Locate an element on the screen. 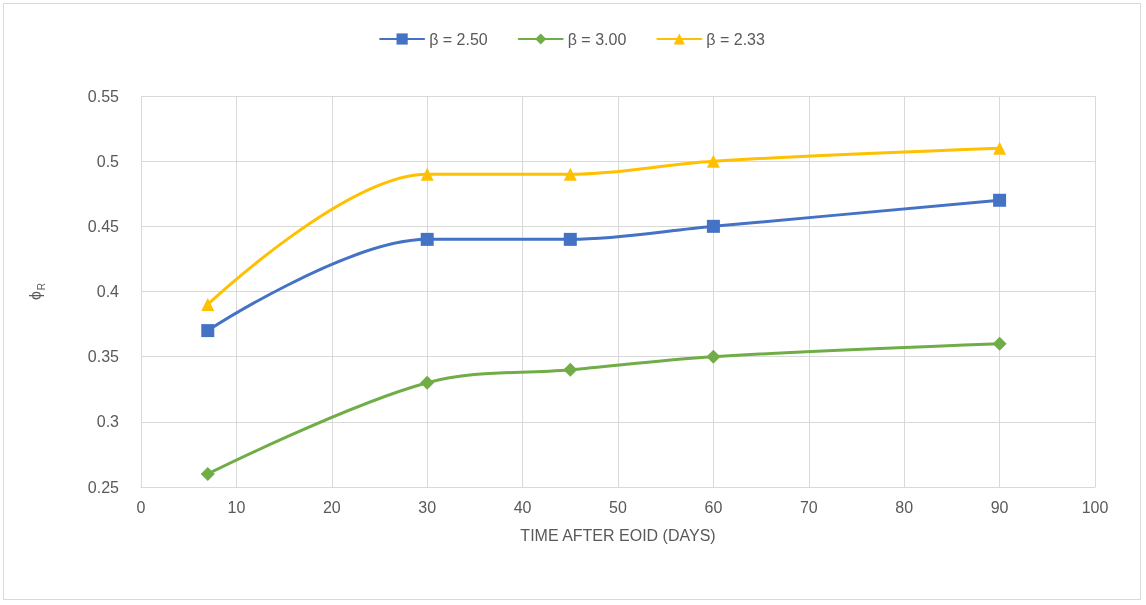 The width and height of the screenshot is (1146, 605). y-tick-label: 0.3 is located at coordinates (108, 422).